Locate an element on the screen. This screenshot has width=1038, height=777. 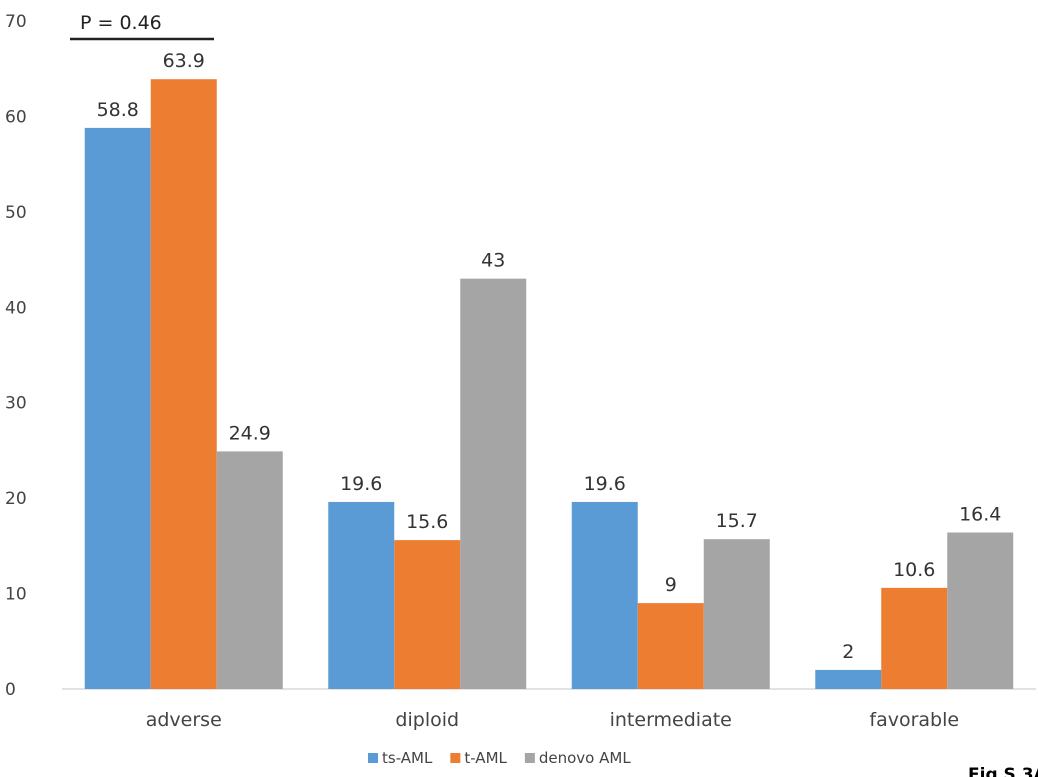
x-category-label: favorable is located at coordinates (914, 720).